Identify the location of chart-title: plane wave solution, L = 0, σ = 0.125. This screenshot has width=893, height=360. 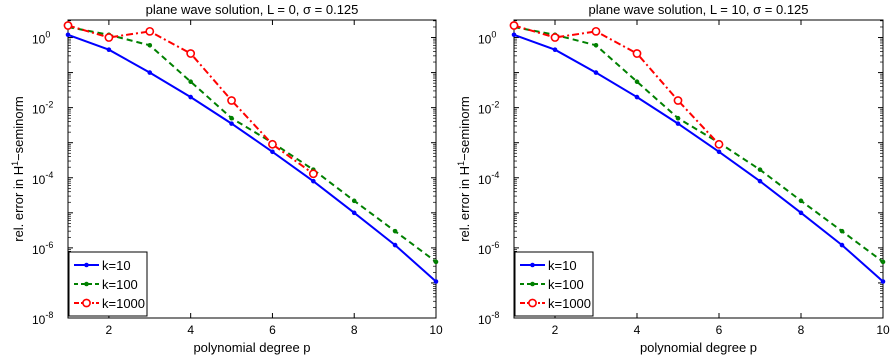
(252, 9).